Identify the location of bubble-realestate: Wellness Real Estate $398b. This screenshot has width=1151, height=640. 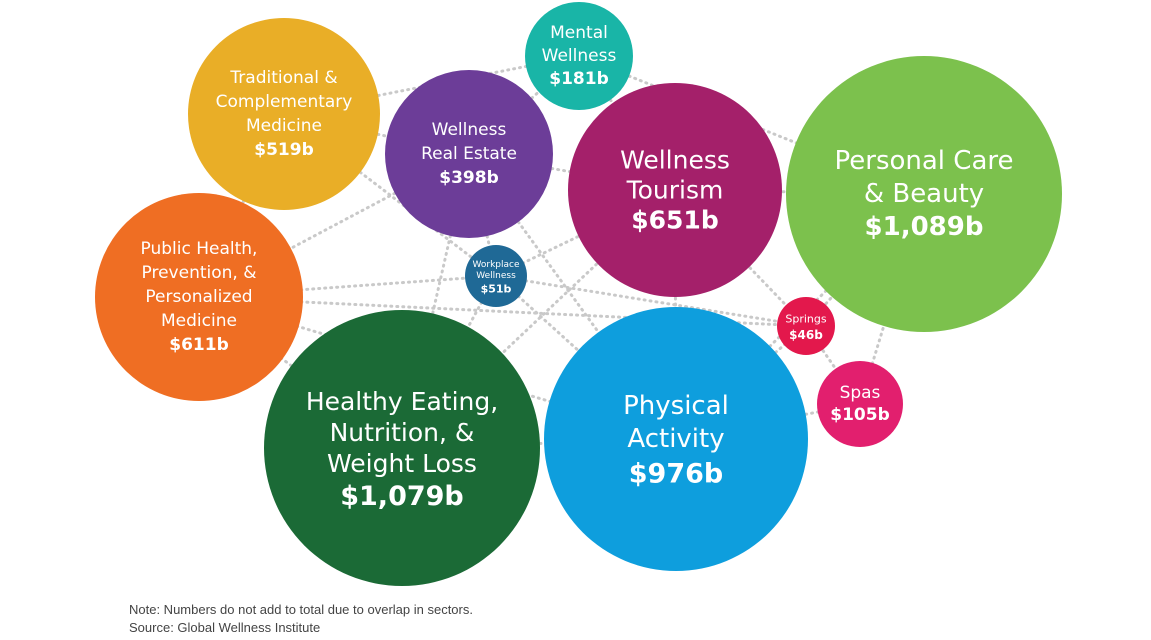
(469, 154).